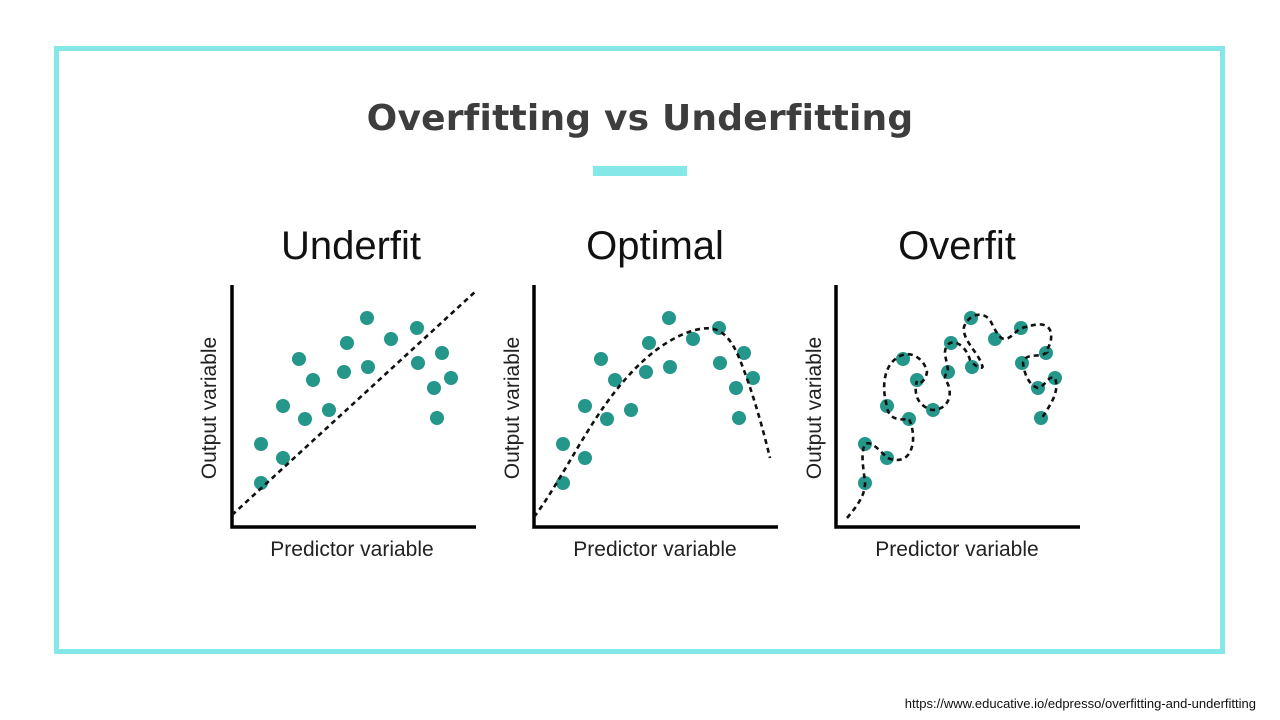 The width and height of the screenshot is (1280, 720). I want to click on panel-title-overfit: Overfit, so click(957, 246).